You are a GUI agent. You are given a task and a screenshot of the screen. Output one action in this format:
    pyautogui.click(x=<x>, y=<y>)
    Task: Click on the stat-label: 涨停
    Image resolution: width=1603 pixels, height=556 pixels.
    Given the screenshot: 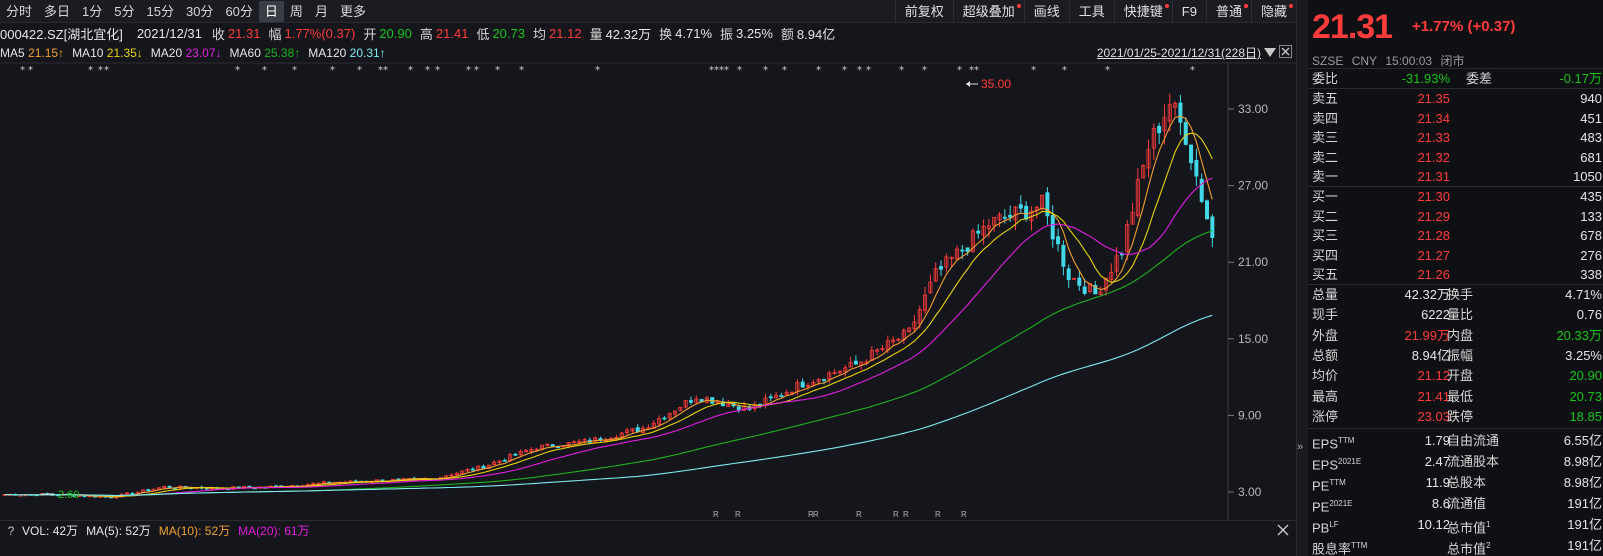 What is the action you would take?
    pyautogui.click(x=1325, y=416)
    